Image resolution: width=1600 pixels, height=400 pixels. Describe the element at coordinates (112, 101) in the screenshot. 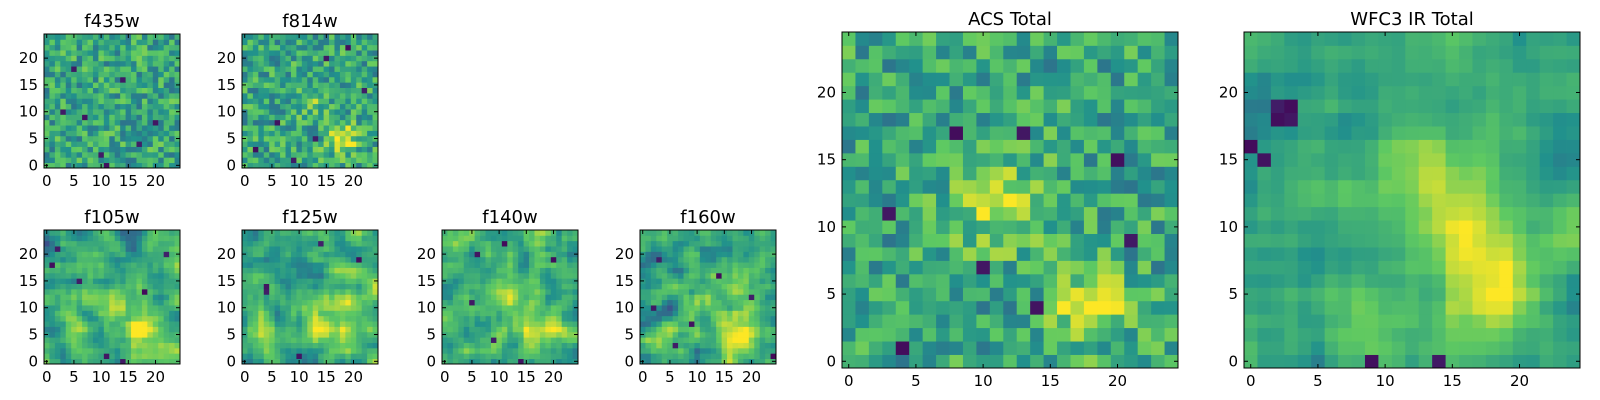

I see `heatmap-cells` at that location.